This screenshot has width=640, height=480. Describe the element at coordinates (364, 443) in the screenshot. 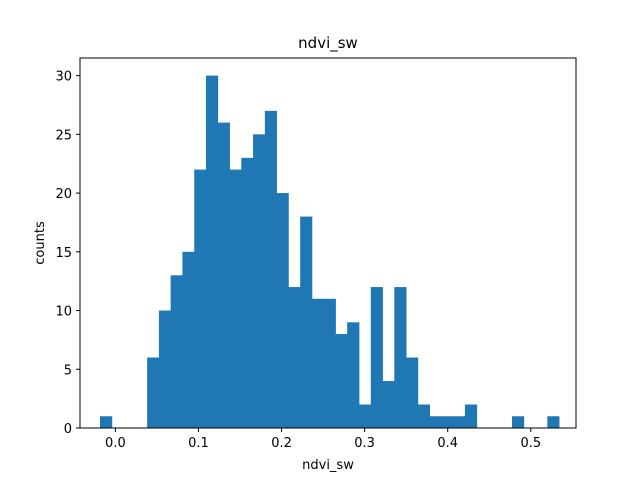

I see `x-tick-label: 0.3` at that location.